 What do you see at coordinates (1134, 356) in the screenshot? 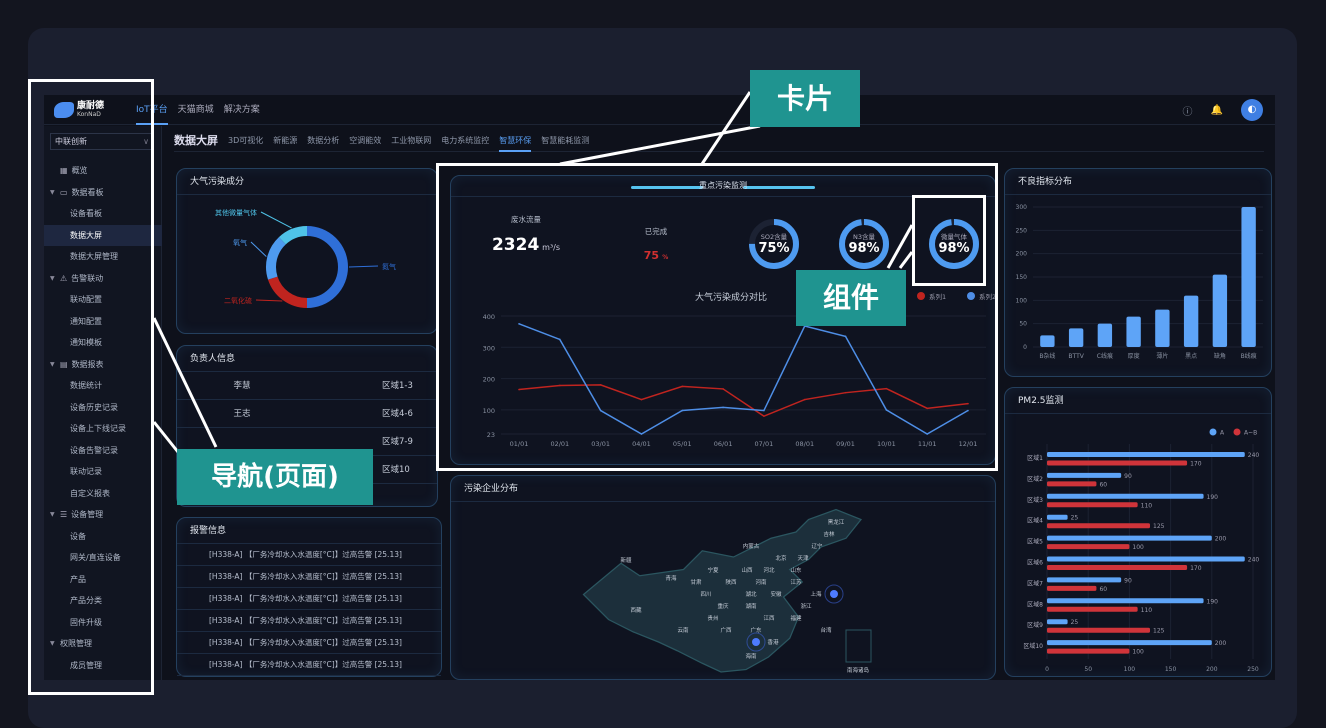
I see `x-tick-label: 厚度` at bounding box center [1134, 356].